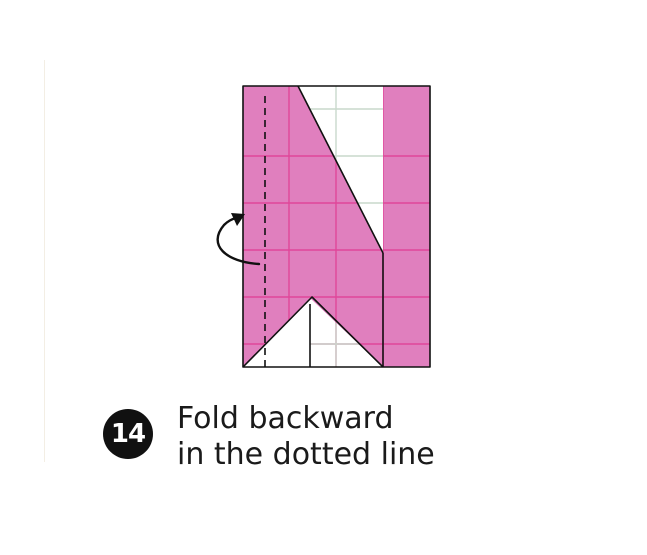 The image size is (647, 555). Describe the element at coordinates (285, 418) in the screenshot. I see `instruction-line-1: Fold backward` at that location.